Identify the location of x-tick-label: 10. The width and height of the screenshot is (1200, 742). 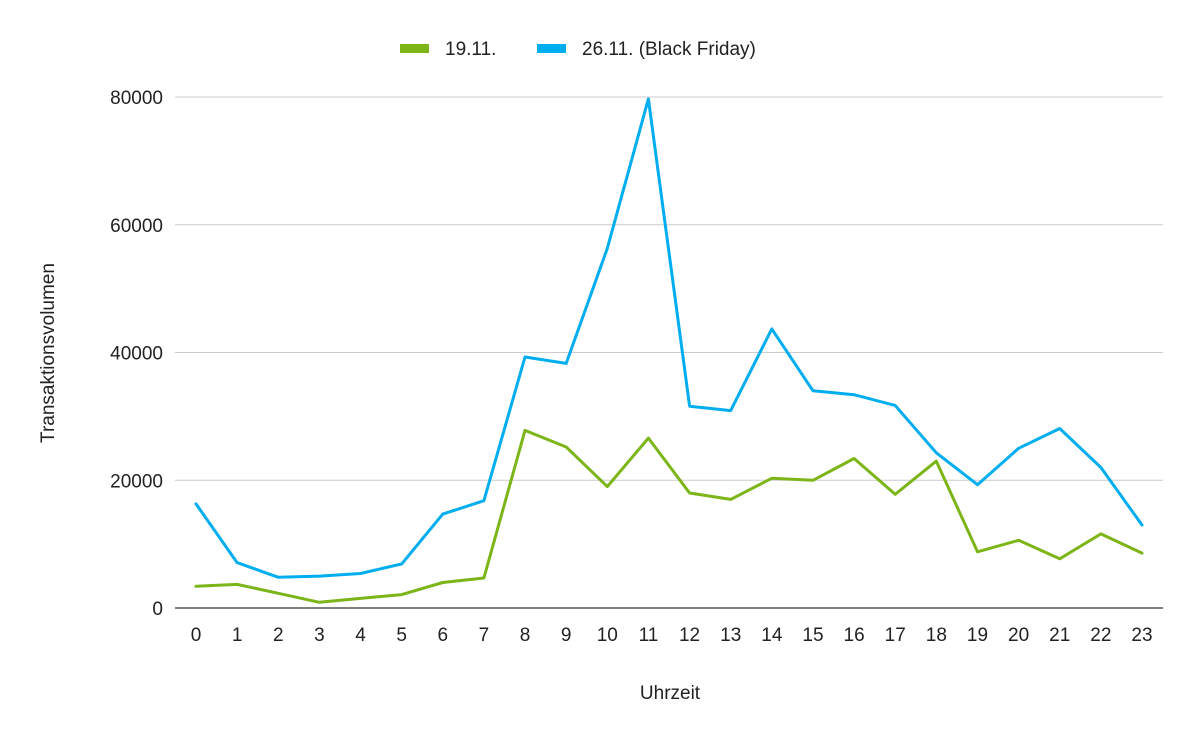
(607, 635).